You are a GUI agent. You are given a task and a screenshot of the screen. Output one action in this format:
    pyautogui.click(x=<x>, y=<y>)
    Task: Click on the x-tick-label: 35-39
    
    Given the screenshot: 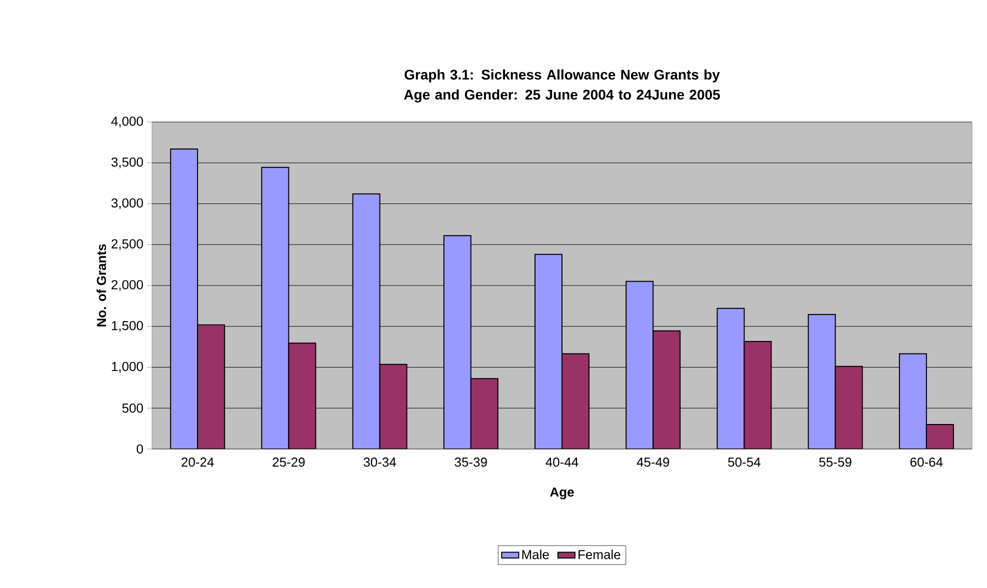 What is the action you would take?
    pyautogui.click(x=470, y=462)
    